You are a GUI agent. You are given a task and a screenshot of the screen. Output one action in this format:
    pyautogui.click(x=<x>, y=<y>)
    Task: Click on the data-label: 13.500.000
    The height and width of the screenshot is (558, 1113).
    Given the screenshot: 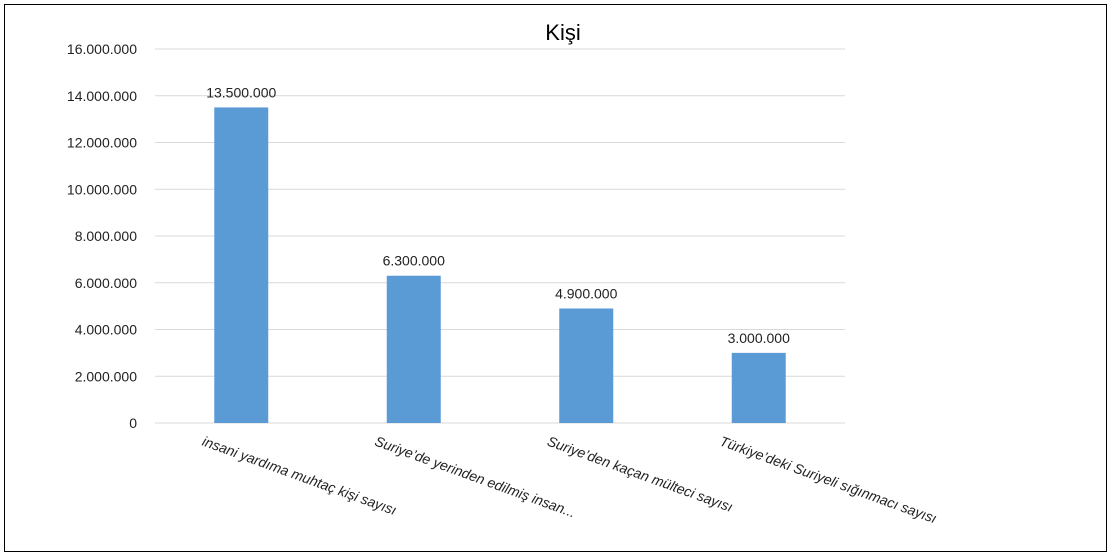 What is the action you would take?
    pyautogui.click(x=241, y=92)
    